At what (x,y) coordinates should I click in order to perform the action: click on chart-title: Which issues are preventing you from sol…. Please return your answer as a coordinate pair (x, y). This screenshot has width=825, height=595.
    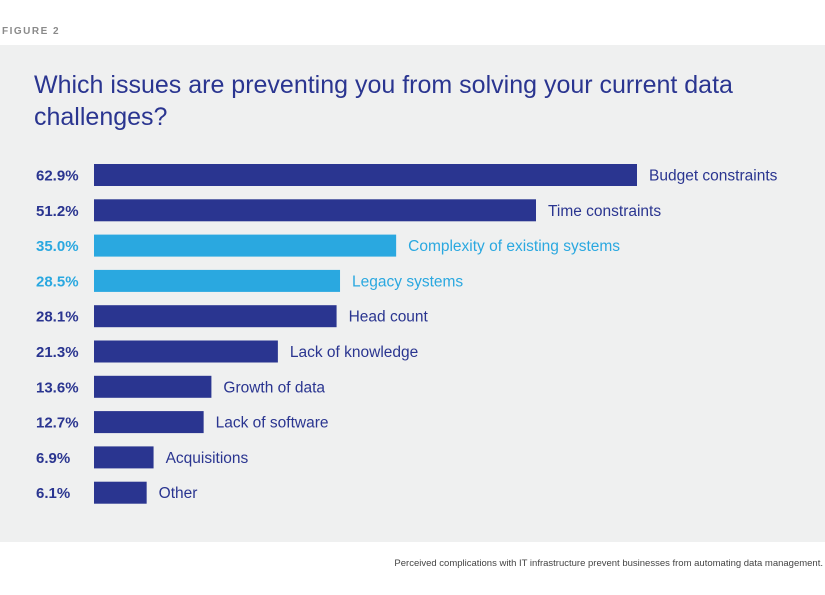
    Looking at the image, I should click on (383, 101).